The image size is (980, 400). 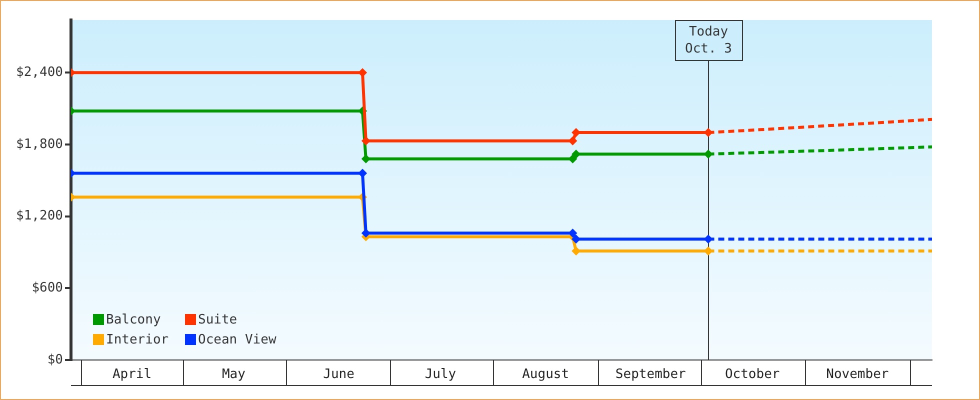 I want to click on y-tick-label: $1,800, so click(x=39, y=144).